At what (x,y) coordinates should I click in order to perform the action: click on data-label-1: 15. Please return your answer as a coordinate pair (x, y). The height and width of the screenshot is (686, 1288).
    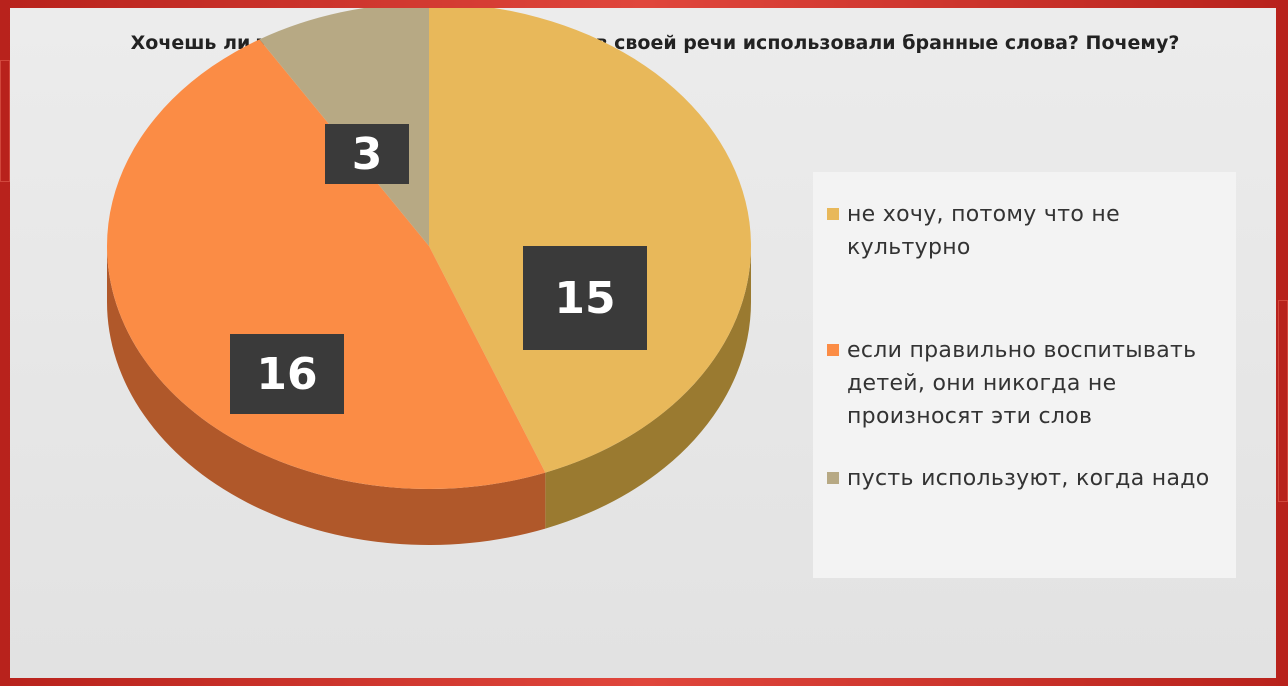
    Looking at the image, I should click on (584, 298).